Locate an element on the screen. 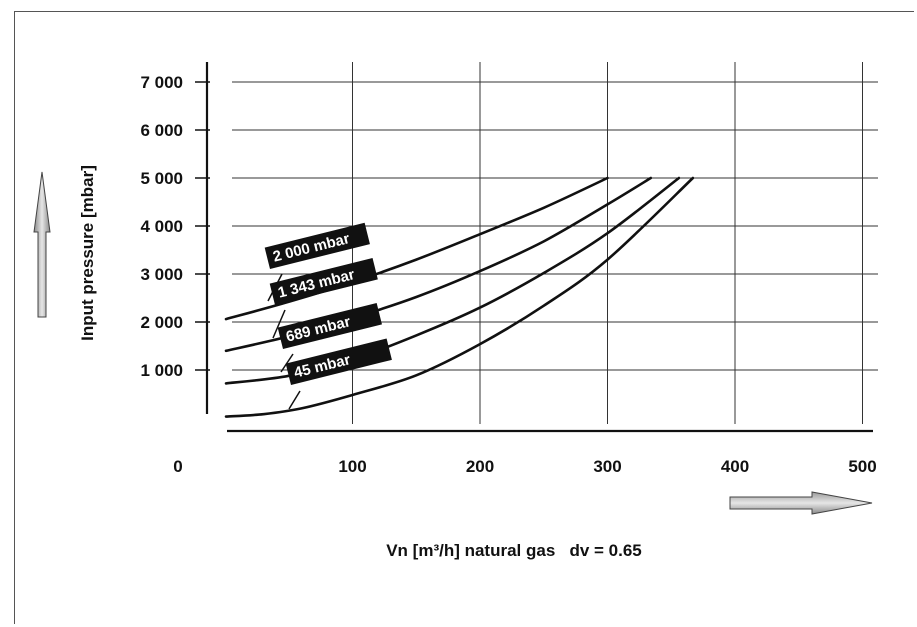 This screenshot has width=917, height=627. x-tick-label: 100 is located at coordinates (352, 466).